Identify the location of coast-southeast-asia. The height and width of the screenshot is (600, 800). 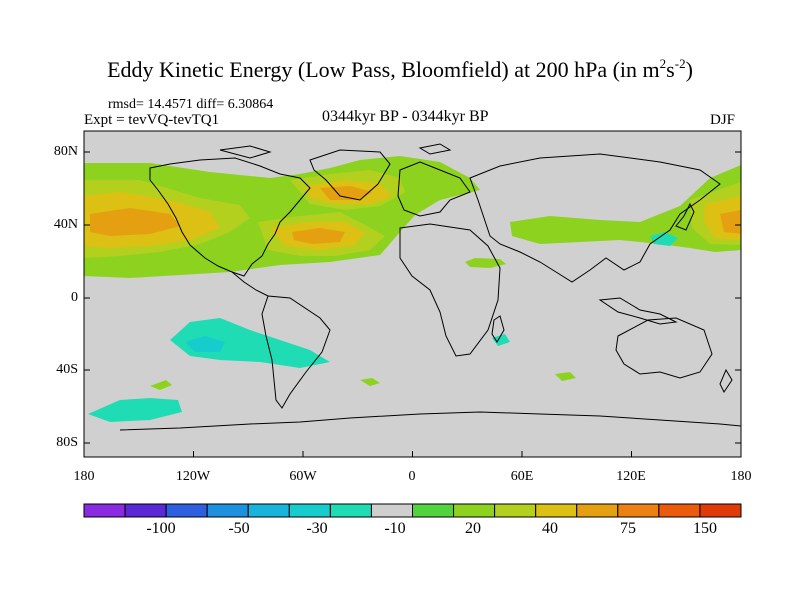
(638, 311).